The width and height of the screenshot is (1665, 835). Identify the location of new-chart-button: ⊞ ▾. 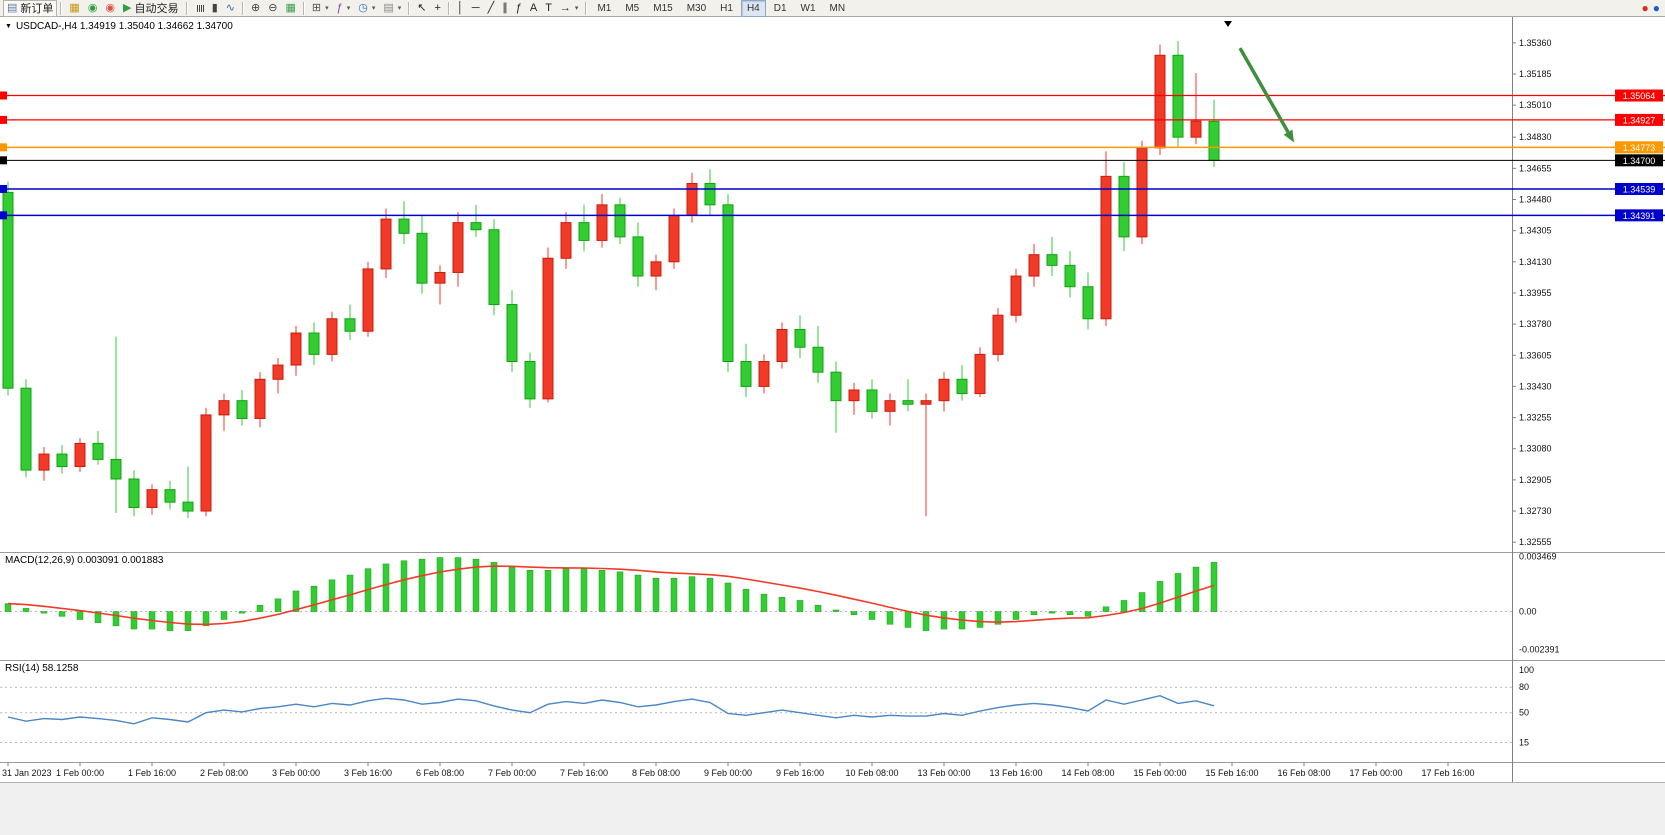
(320, 8).